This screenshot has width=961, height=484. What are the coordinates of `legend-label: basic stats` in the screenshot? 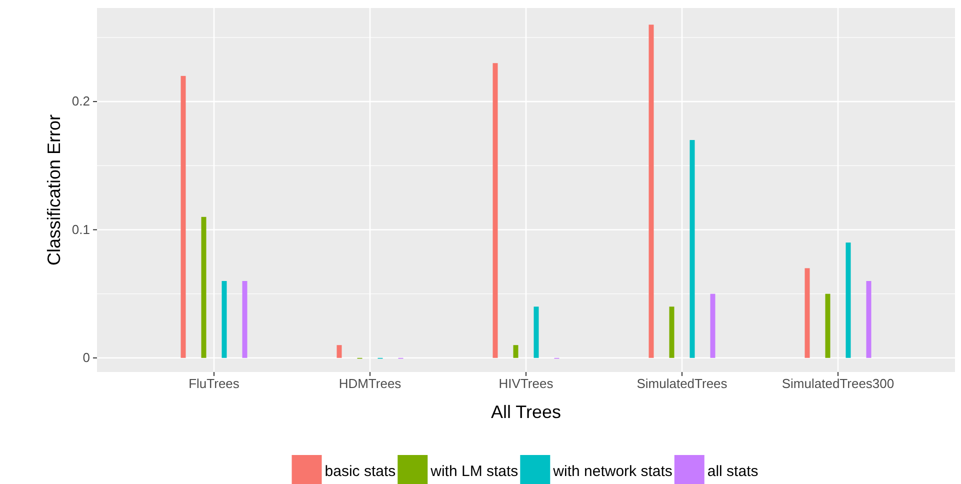 It's located at (360, 471).